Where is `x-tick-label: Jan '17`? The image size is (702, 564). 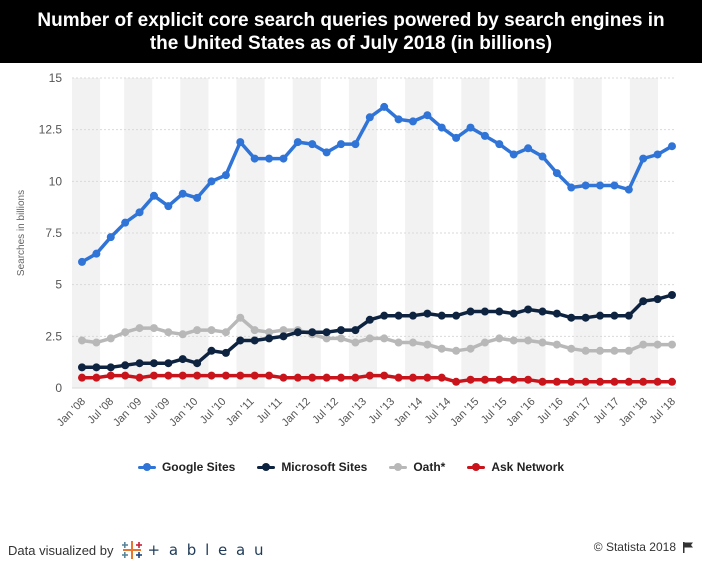
x-tick-label: Jan '17 is located at coordinates (577, 412).